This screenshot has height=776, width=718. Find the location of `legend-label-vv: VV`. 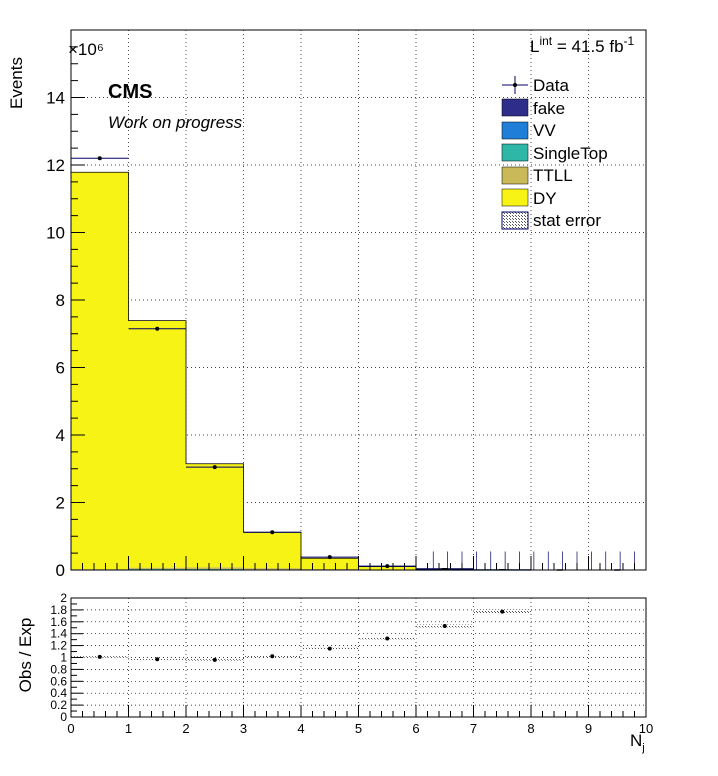

legend-label-vv: VV is located at coordinates (544, 130).